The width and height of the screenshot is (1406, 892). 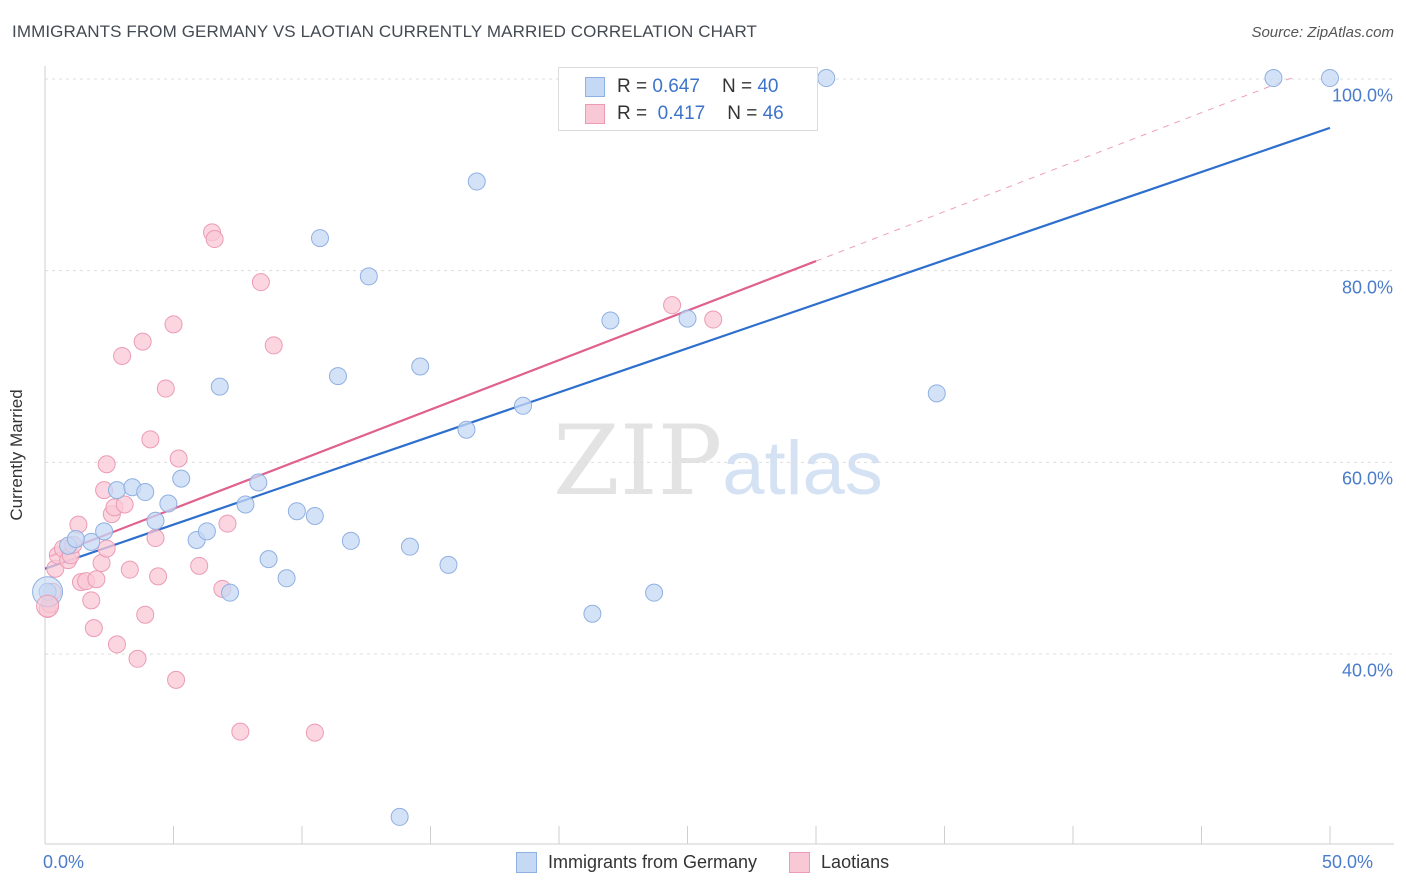 I want to click on y-tick-label: 40.0%, so click(x=1367, y=670).